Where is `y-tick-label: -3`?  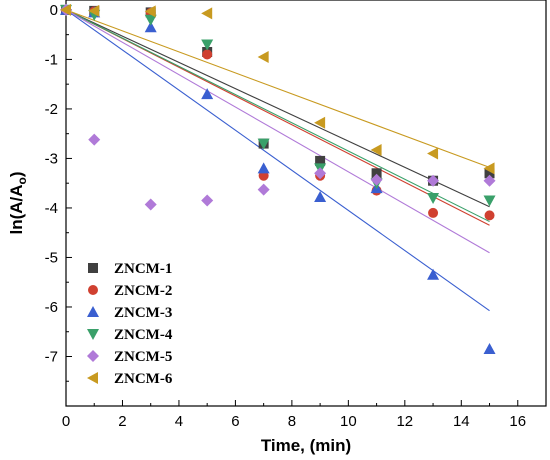
y-tick-label: -3 is located at coordinates (51, 158).